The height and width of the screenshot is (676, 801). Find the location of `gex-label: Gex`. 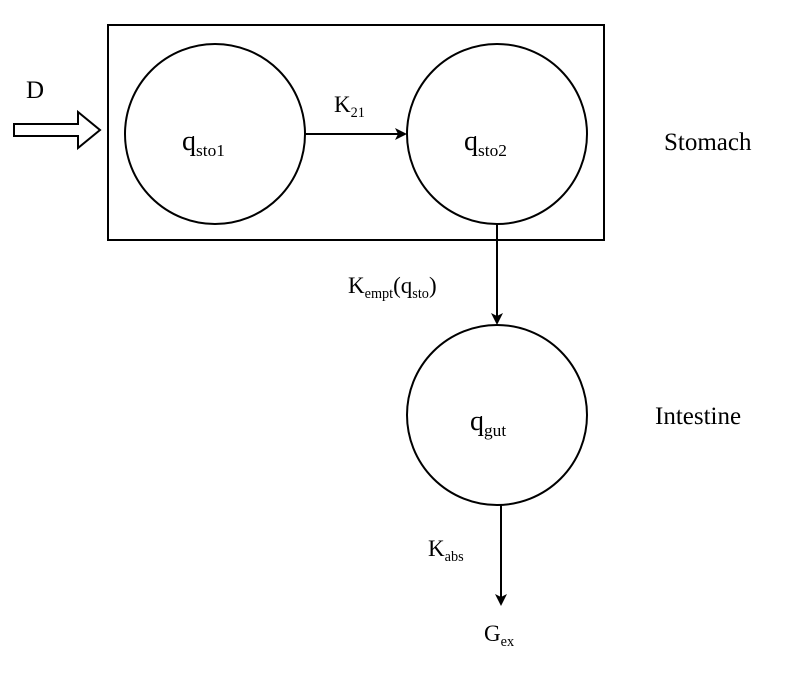

gex-label: Gex is located at coordinates (499, 635).